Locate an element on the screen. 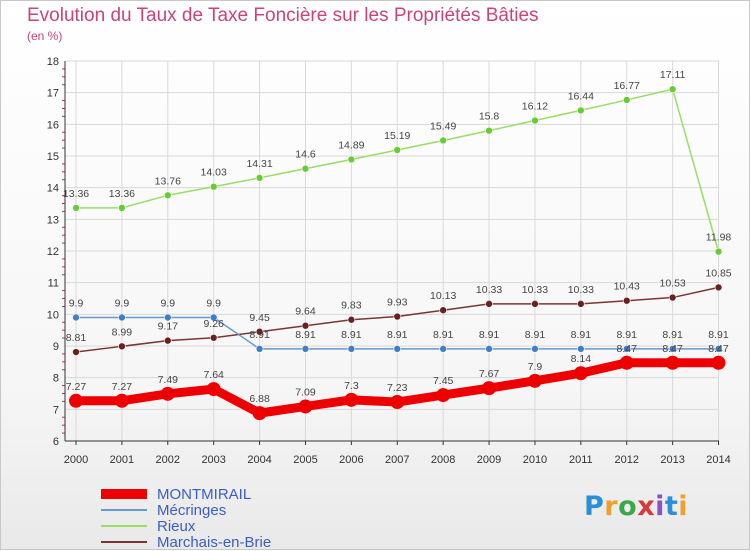 This screenshot has height=551, width=750. y-tick-label: 15 is located at coordinates (53, 157).